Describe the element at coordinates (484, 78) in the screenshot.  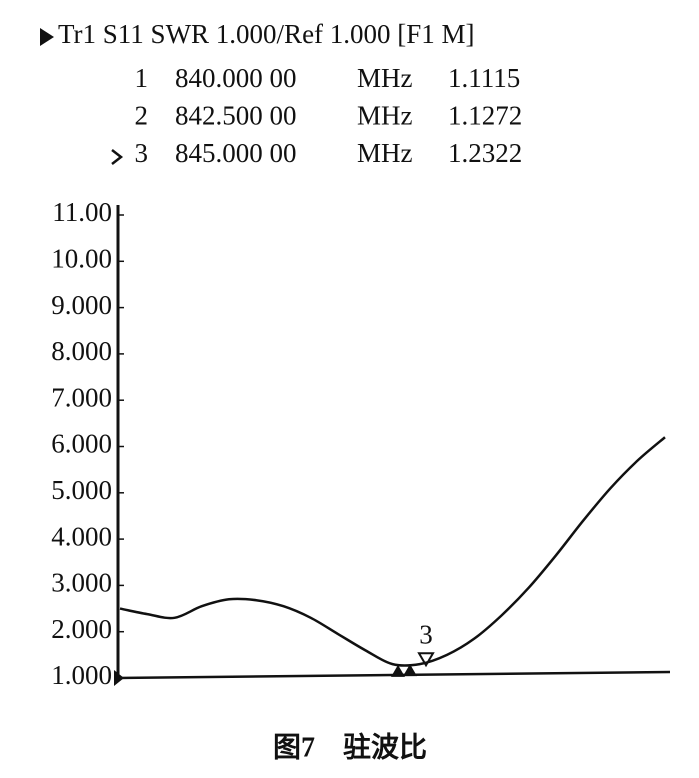
I see `marker-value: 1.1115` at that location.